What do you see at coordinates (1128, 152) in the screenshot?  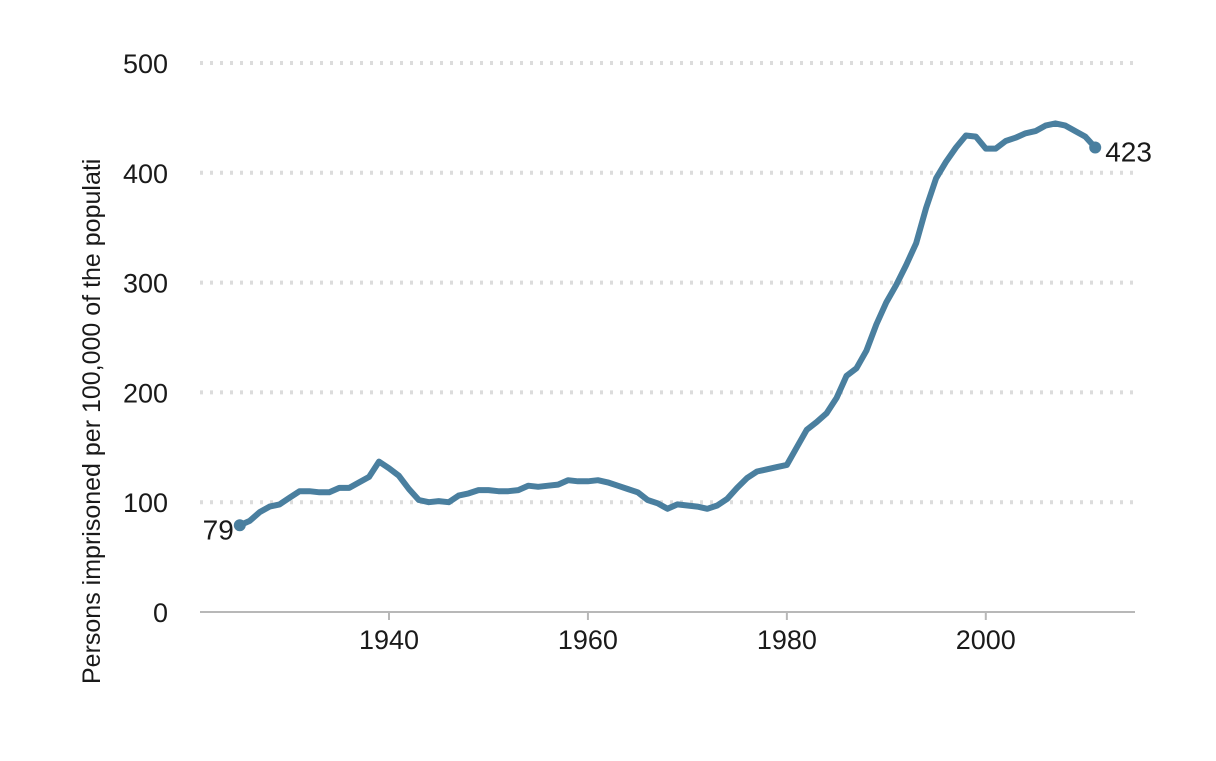 I see `end-value-label: 423` at bounding box center [1128, 152].